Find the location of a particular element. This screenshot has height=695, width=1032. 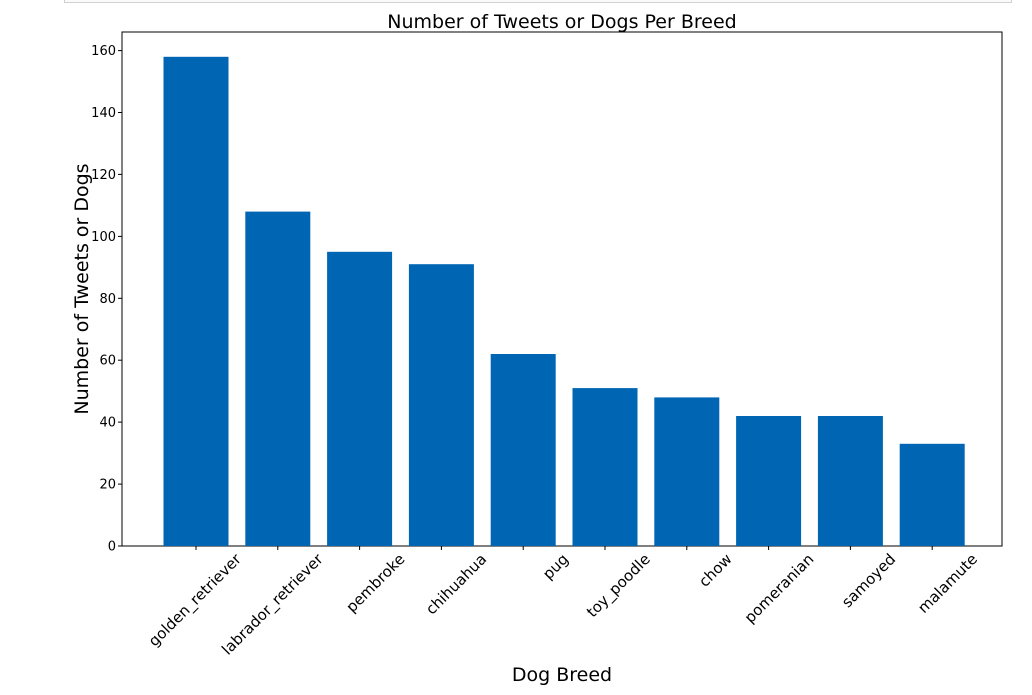

x-axis-label: Dog Breed is located at coordinates (562, 675).